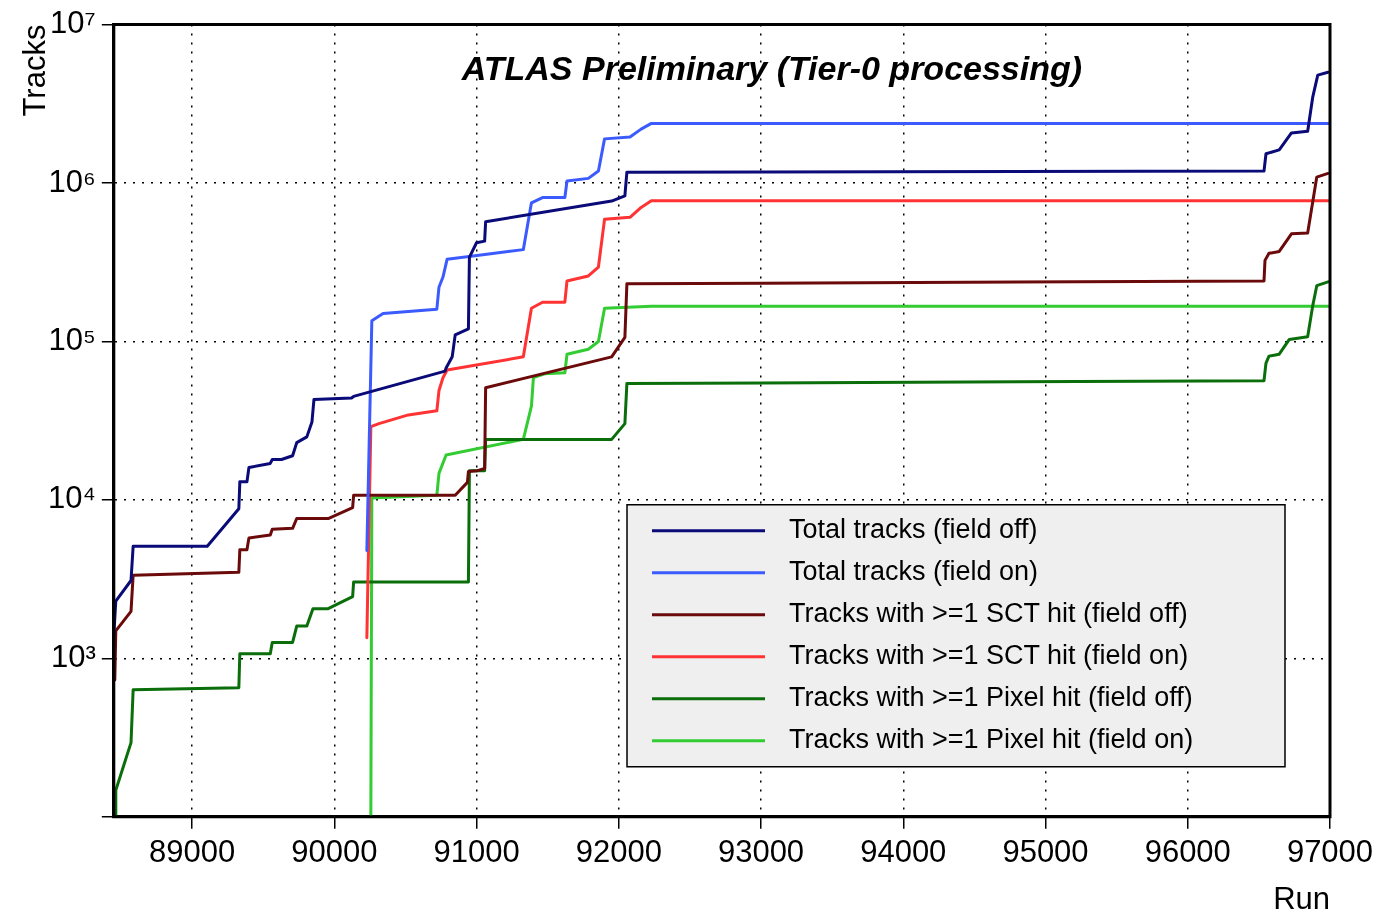 The height and width of the screenshot is (918, 1385). I want to click on legend-label: Total tracks (field off), so click(913, 529).